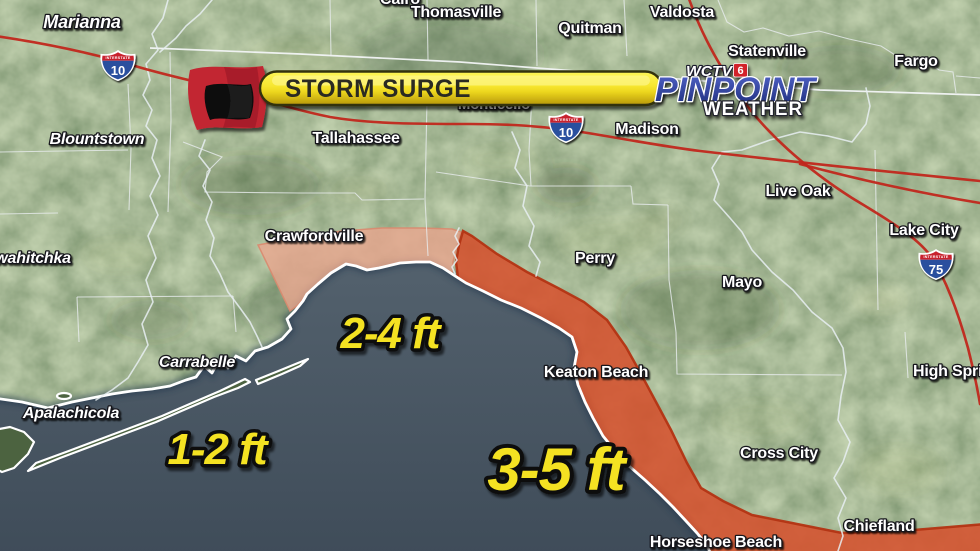 The width and height of the screenshot is (980, 551). Describe the element at coordinates (946, 371) in the screenshot. I see `city-label-high-springs: High Springs` at that location.